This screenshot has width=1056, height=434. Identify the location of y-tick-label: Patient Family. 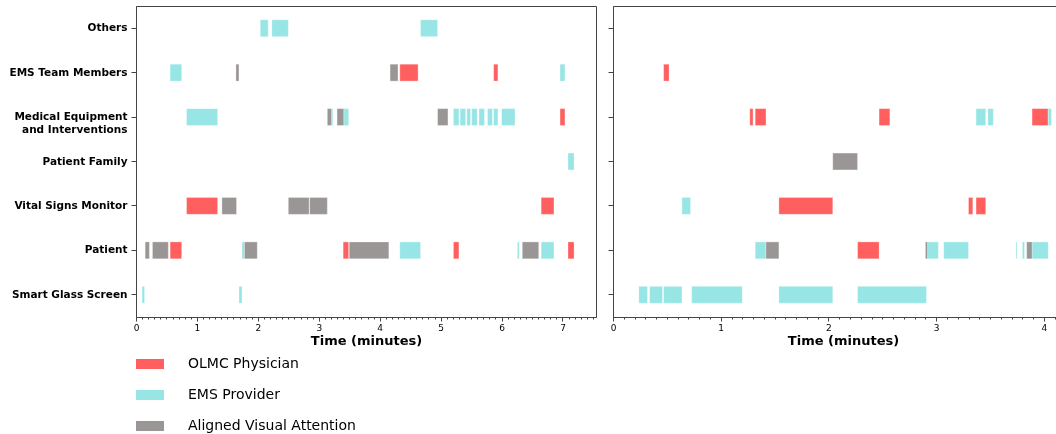
(85, 160).